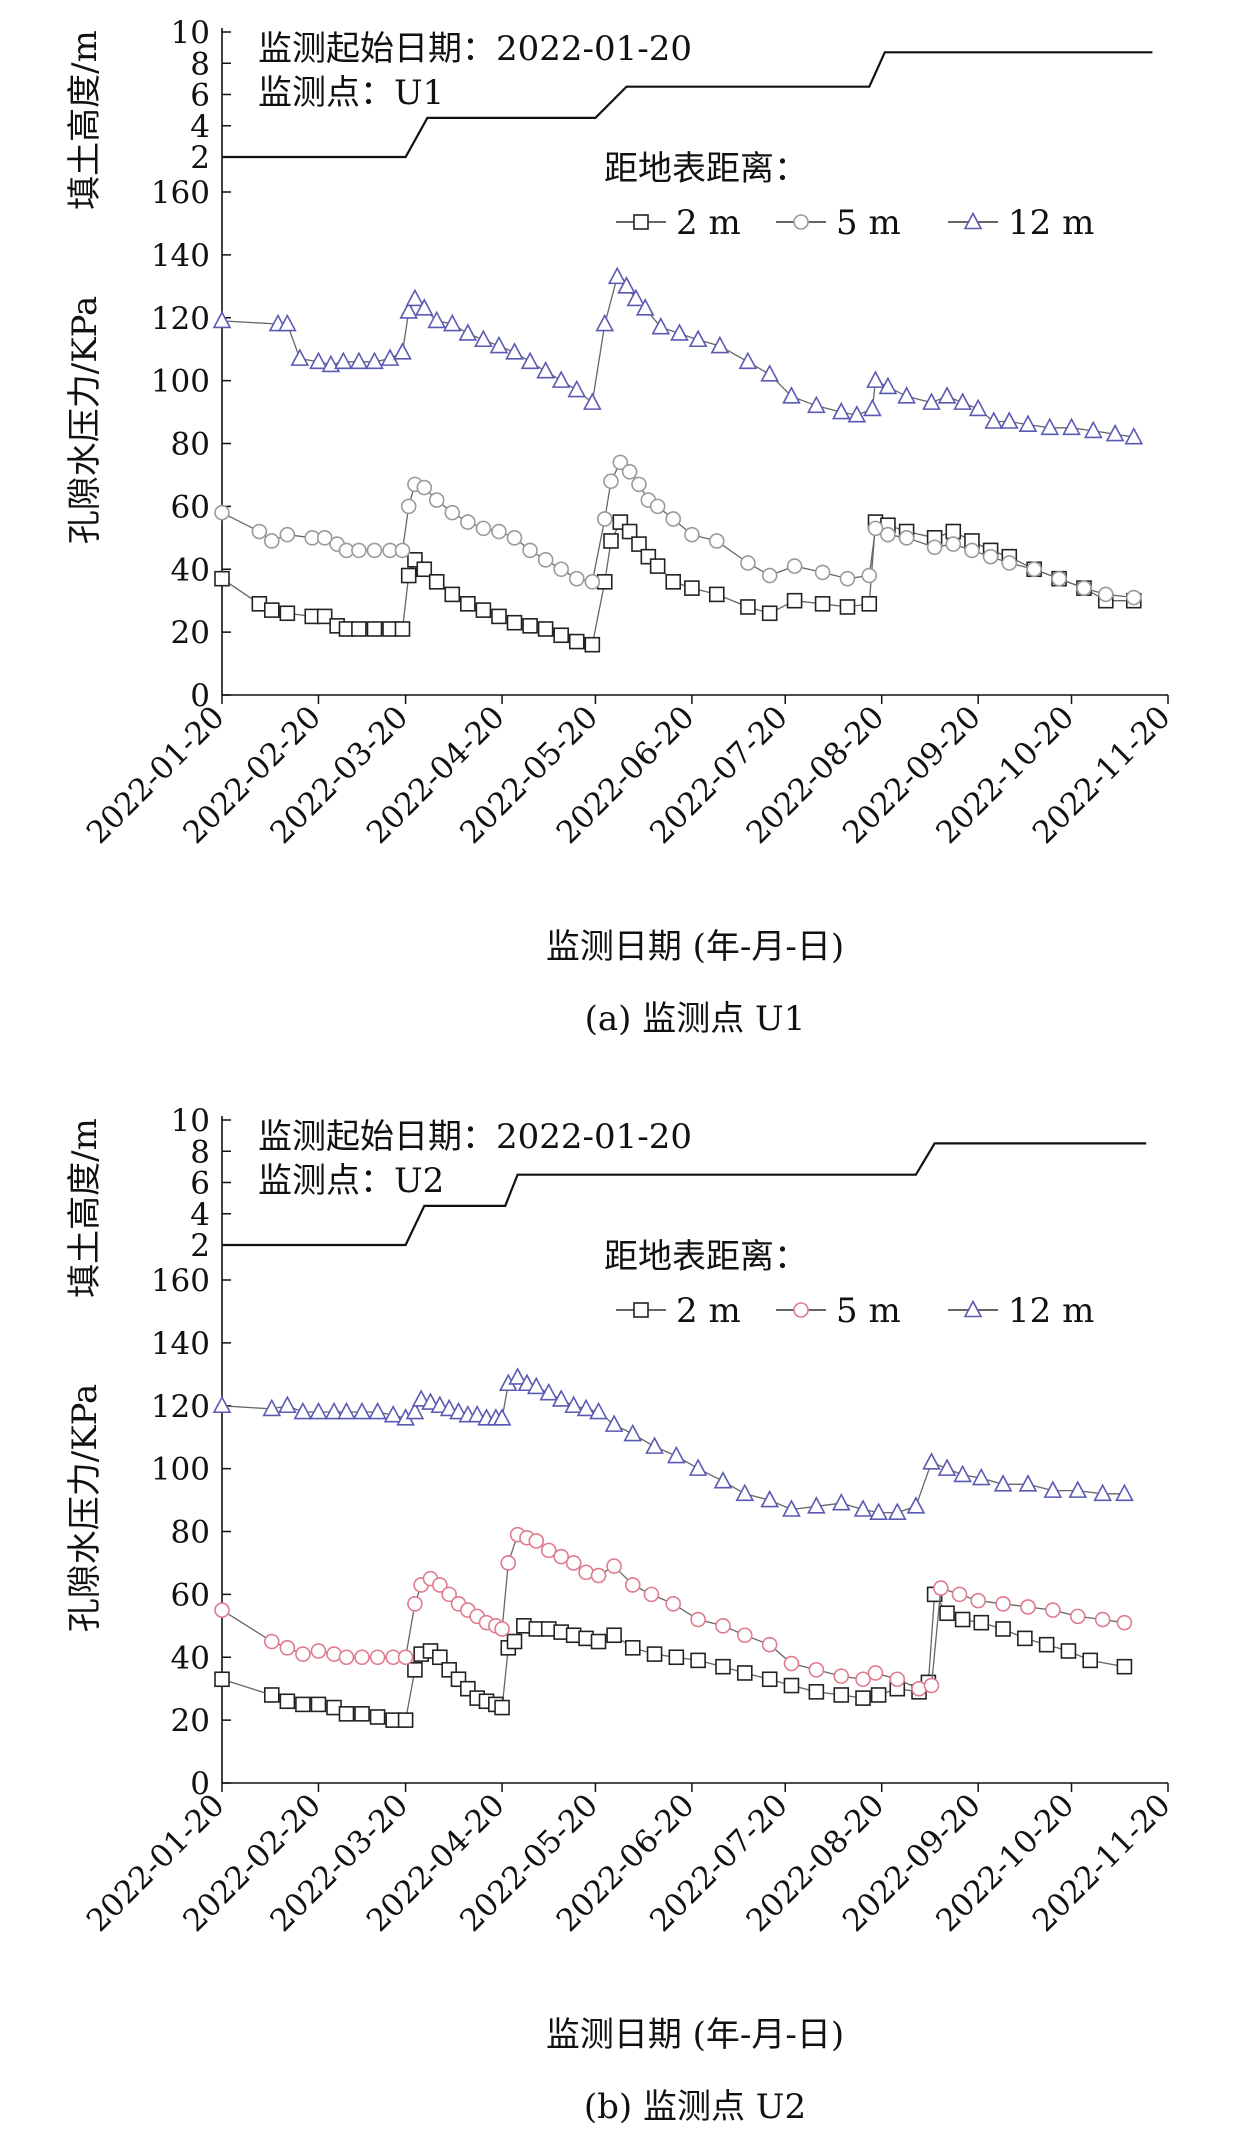 The width and height of the screenshot is (1259, 2131). What do you see at coordinates (868, 223) in the screenshot?
I see `legend-label: 5 m` at bounding box center [868, 223].